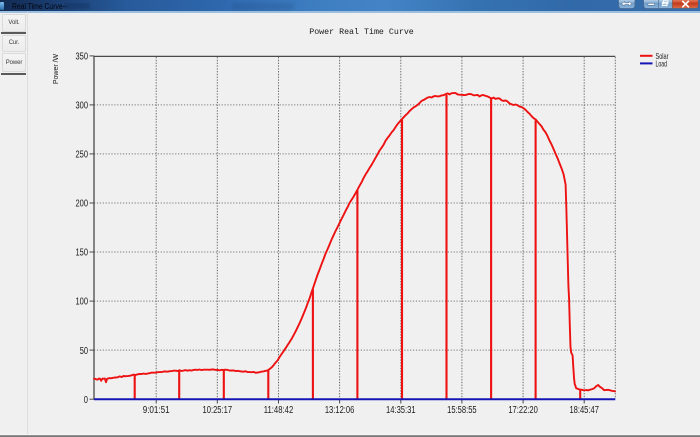 This screenshot has height=437, width=700. Describe the element at coordinates (218, 410) in the screenshot. I see `svg-text: 10:25:17` at that location.